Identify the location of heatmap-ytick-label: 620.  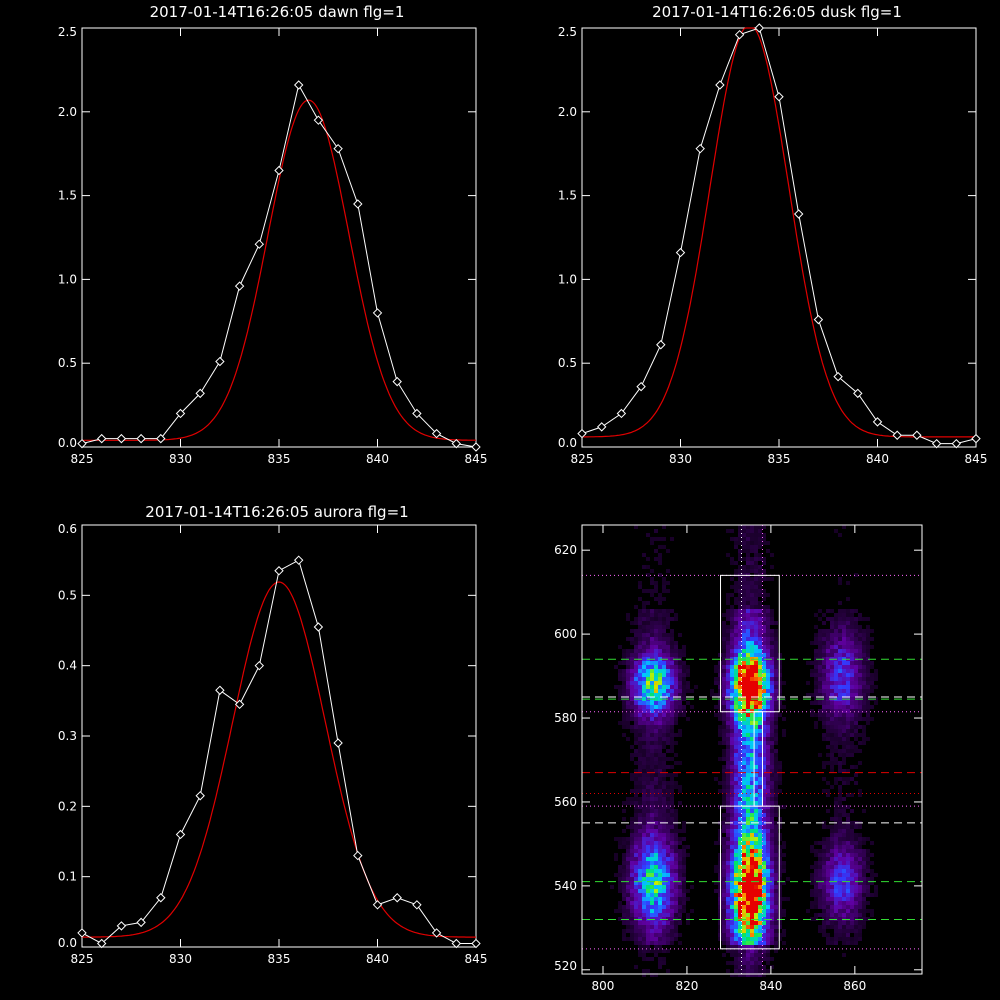
(565, 550).